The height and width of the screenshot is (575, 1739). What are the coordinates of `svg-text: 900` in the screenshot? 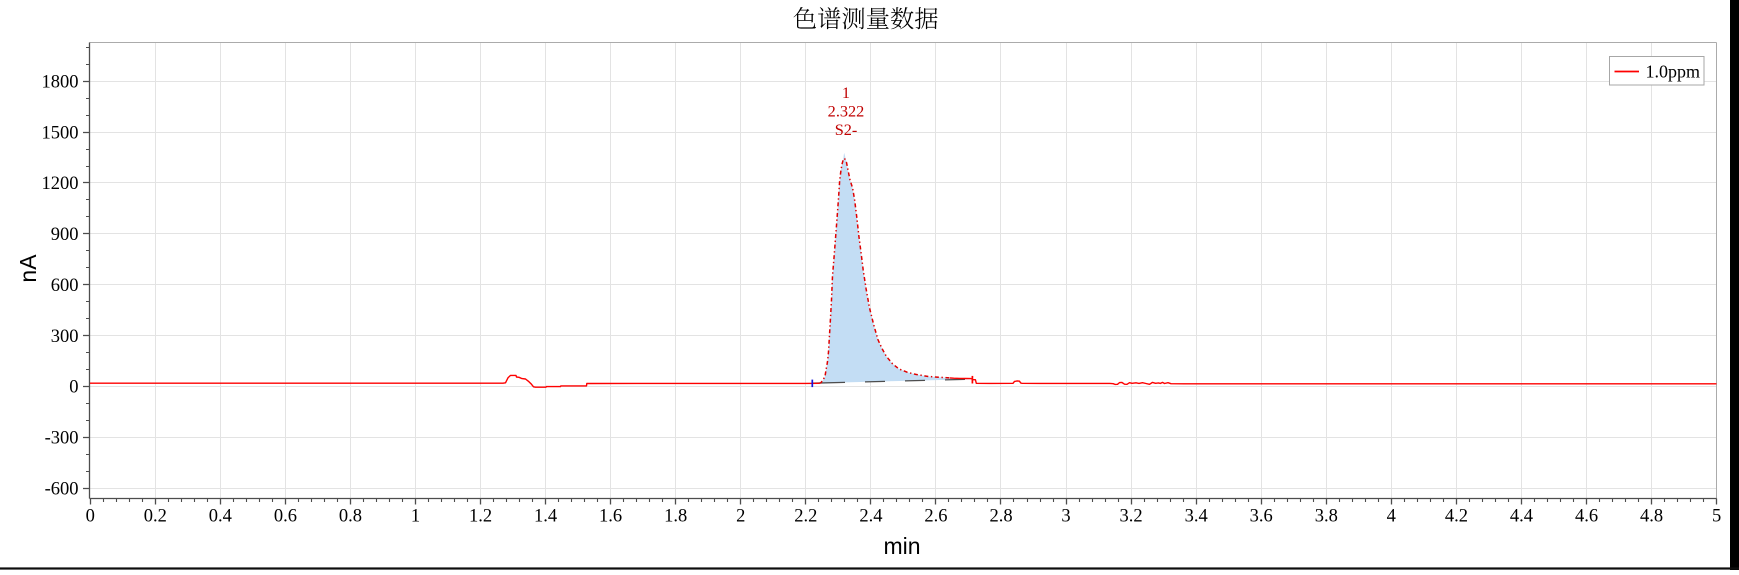 It's located at (65, 235).